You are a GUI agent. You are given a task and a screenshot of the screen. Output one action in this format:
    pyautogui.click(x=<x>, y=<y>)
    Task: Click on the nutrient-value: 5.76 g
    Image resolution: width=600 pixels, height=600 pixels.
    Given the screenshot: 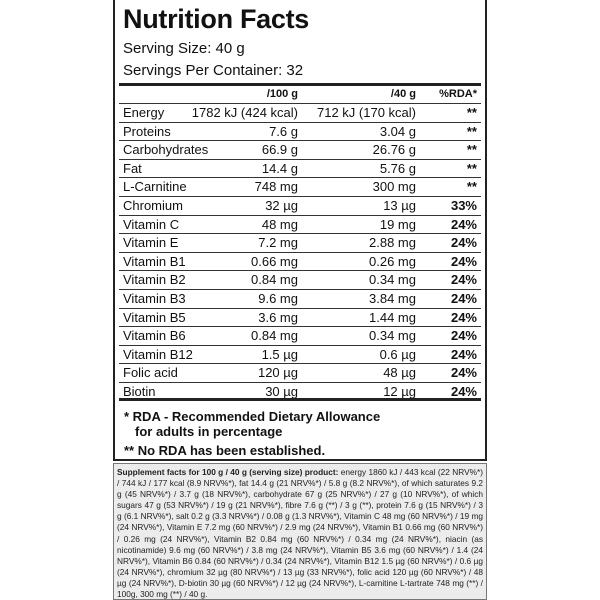 What is the action you would take?
    pyautogui.click(x=397, y=168)
    